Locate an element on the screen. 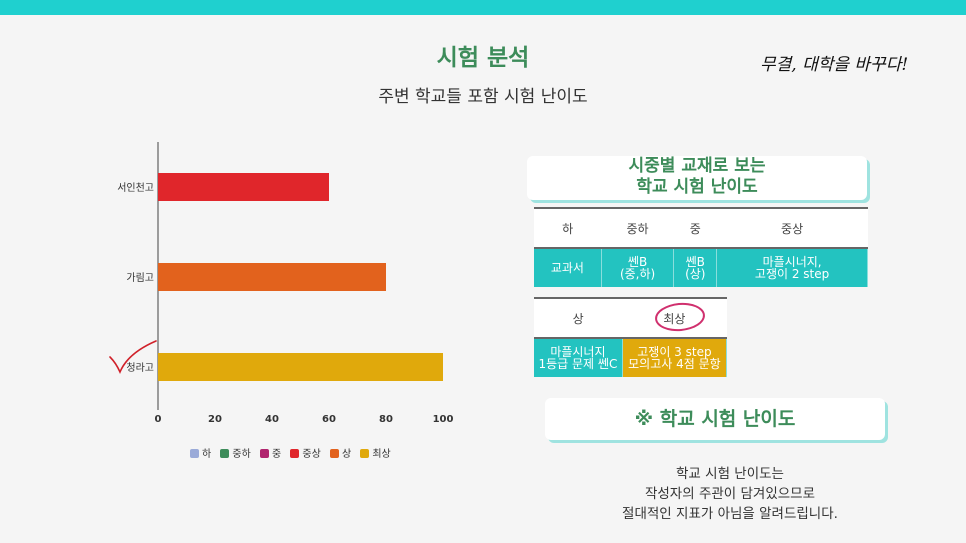 The width and height of the screenshot is (966, 543). table-header-row: 상 최상 is located at coordinates (630, 318).